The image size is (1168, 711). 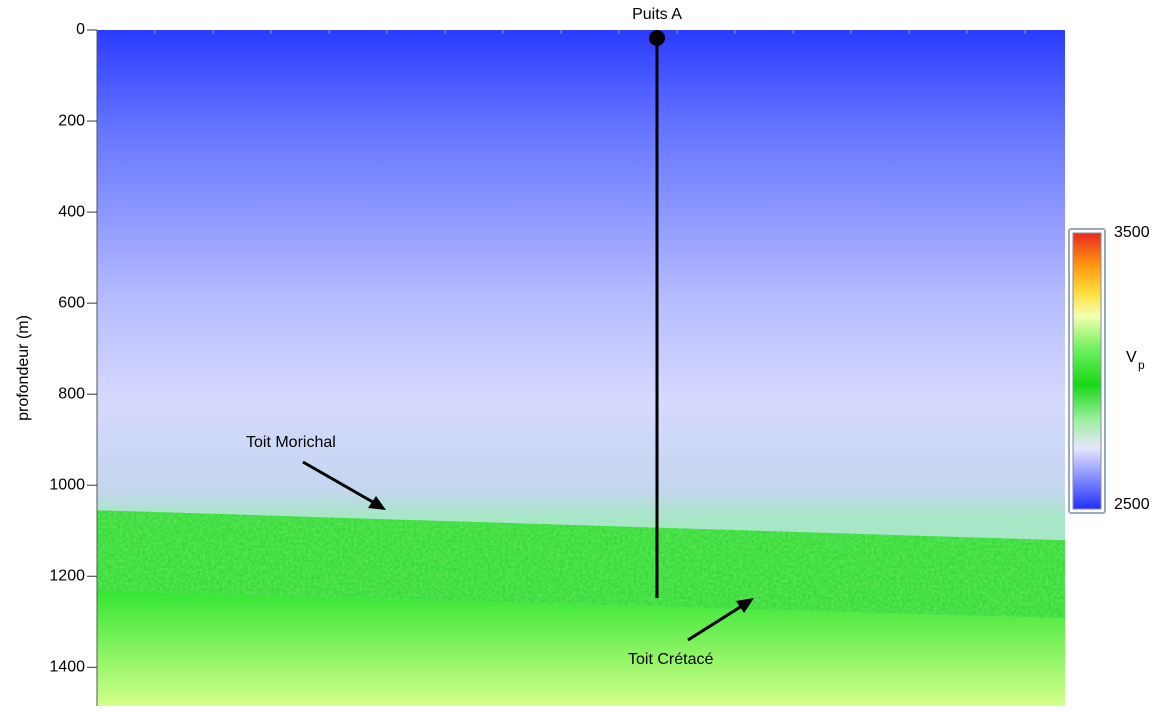 I want to click on y-tick-label: 0, so click(x=80, y=29).